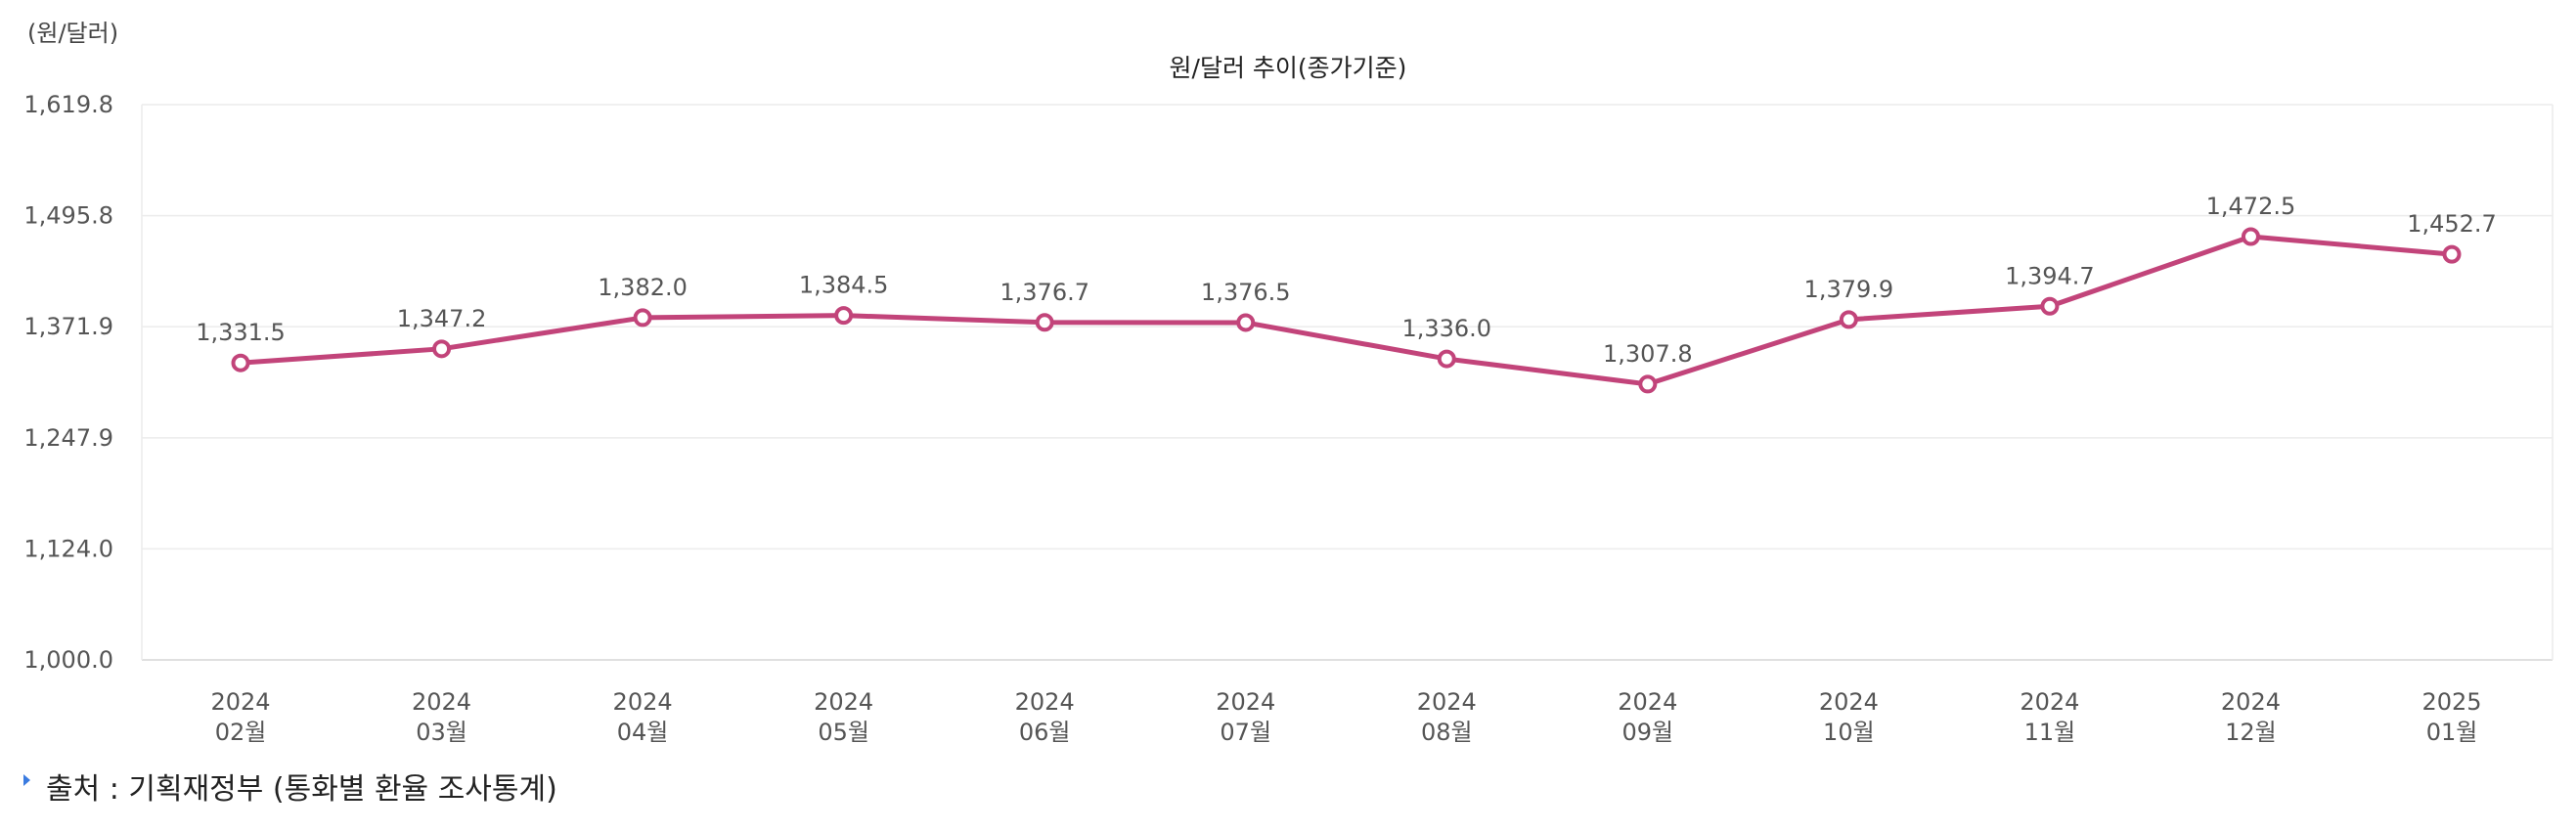 The width and height of the screenshot is (2576, 831). Describe the element at coordinates (442, 318) in the screenshot. I see `data-label: 1,347.2` at that location.